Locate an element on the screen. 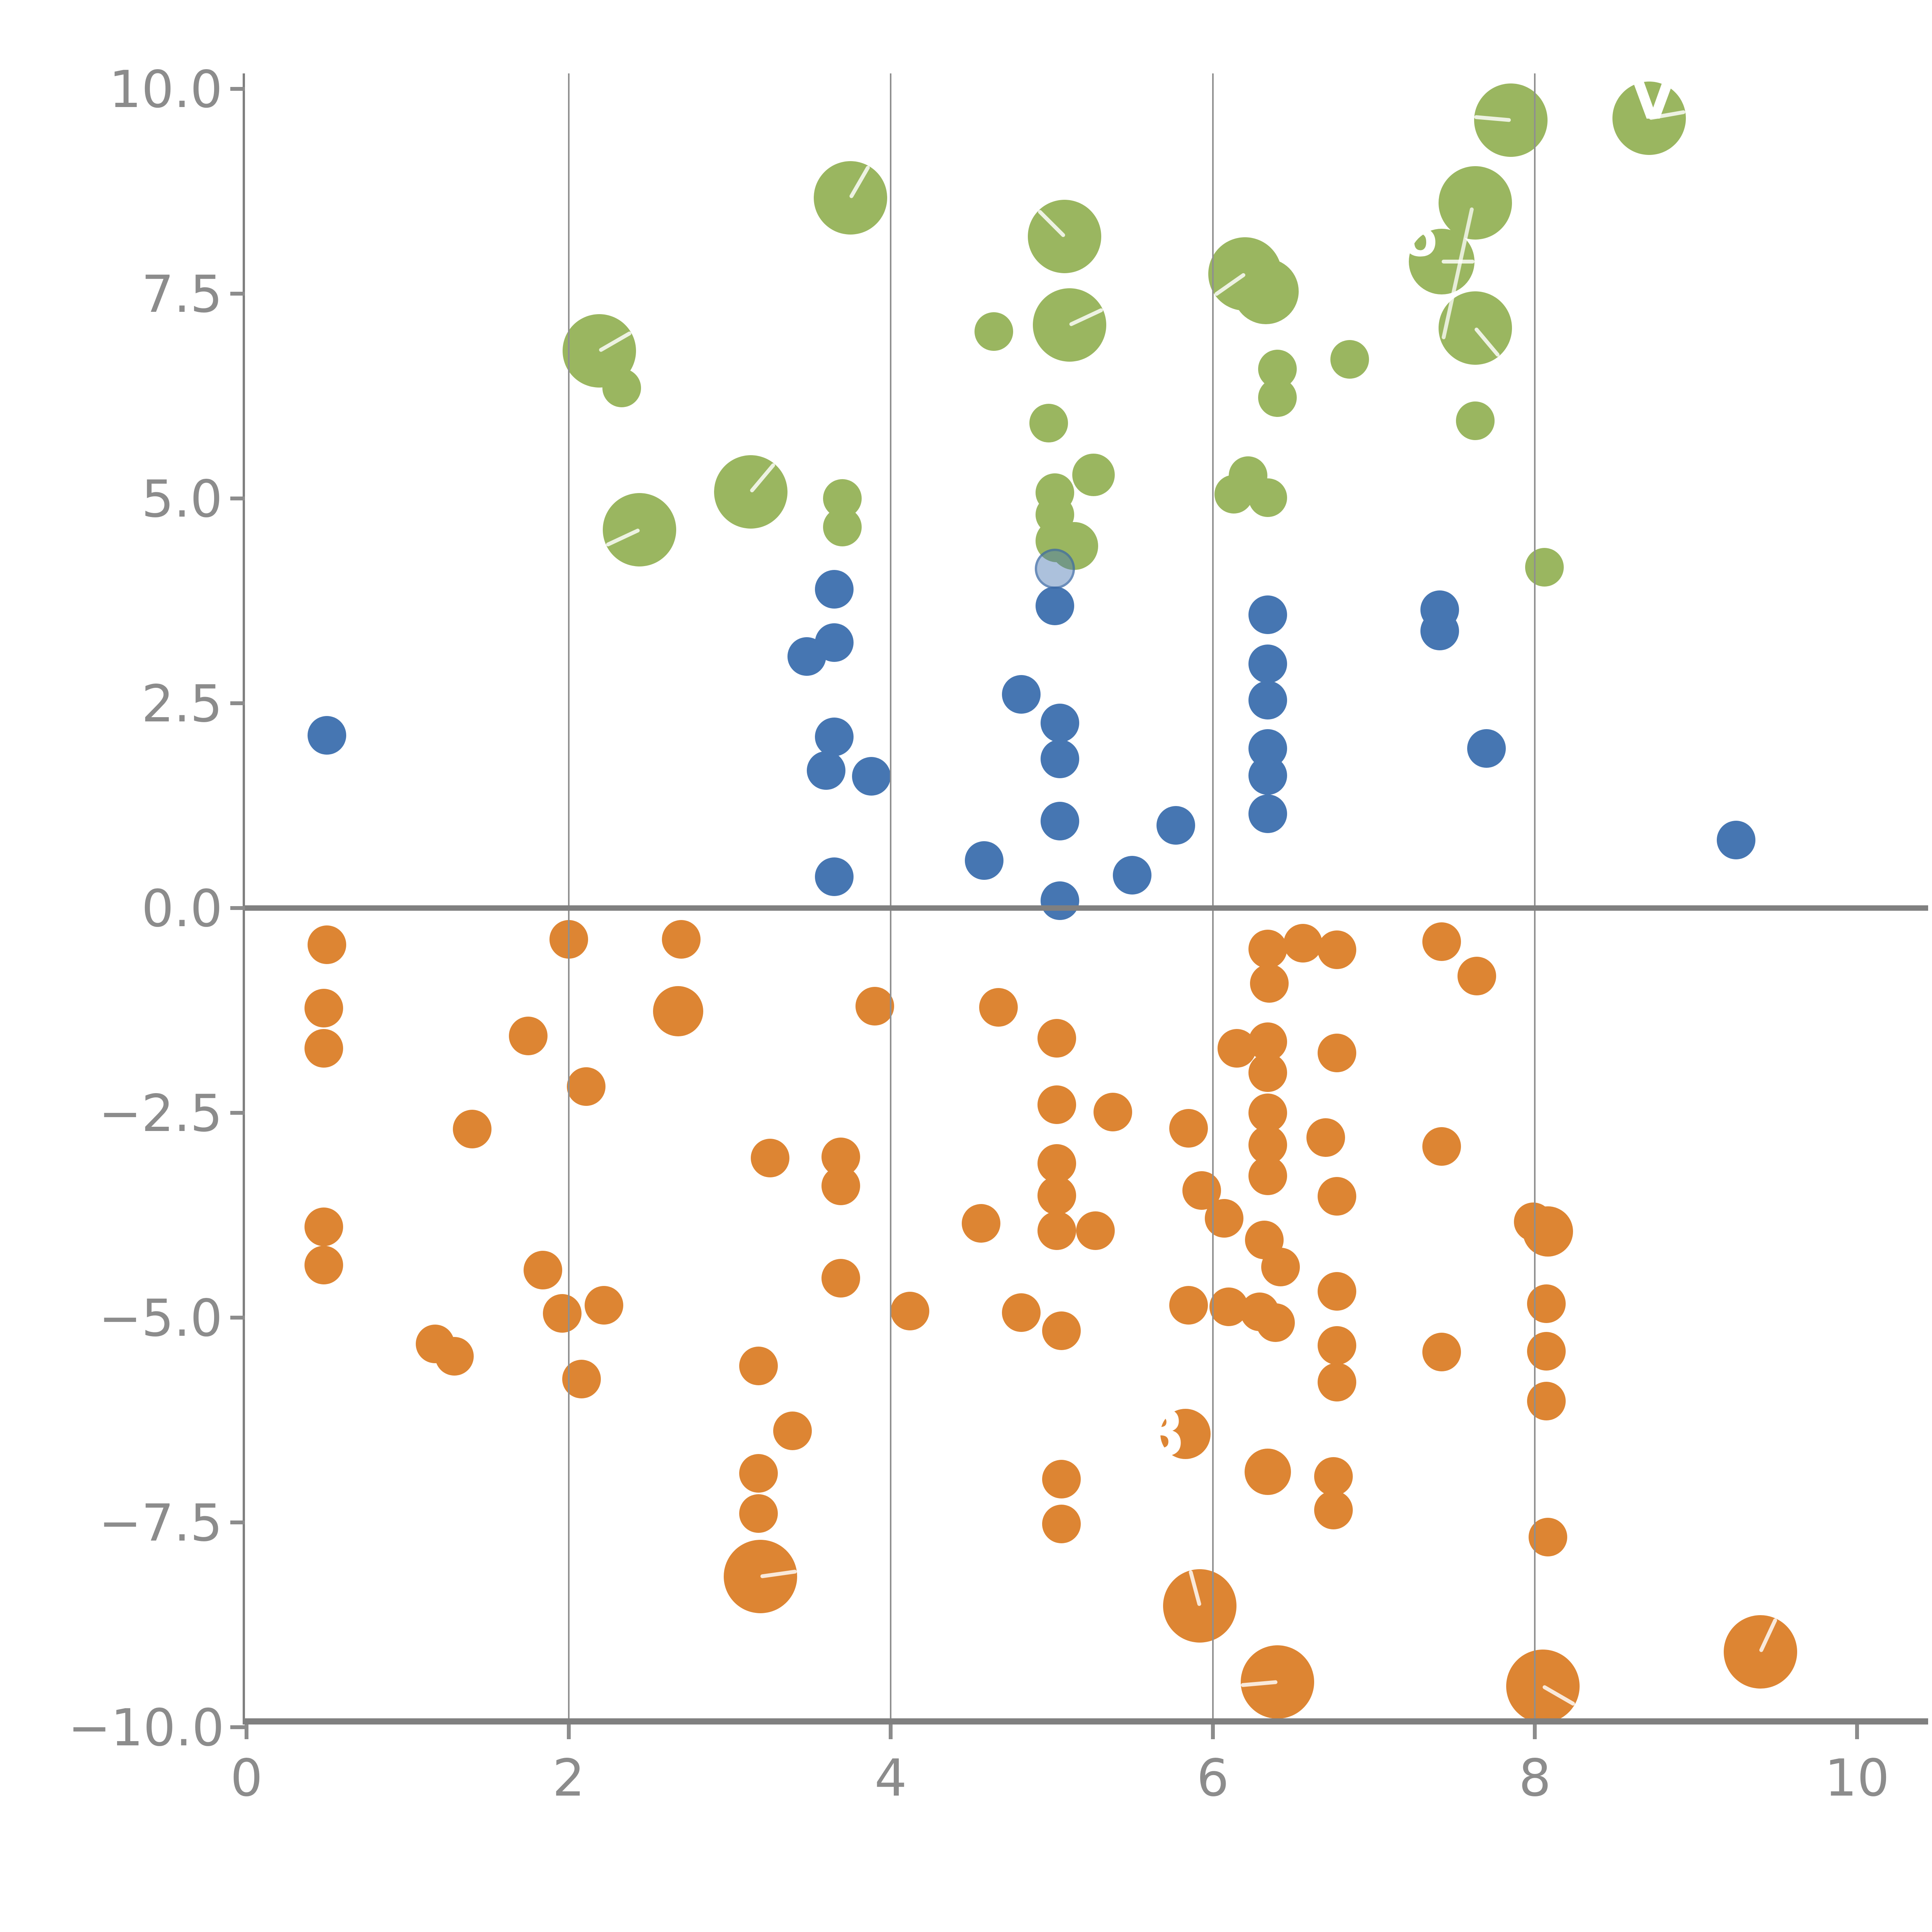 The width and height of the screenshot is (1932, 1932). blue-translucent-point is located at coordinates (1055, 569).